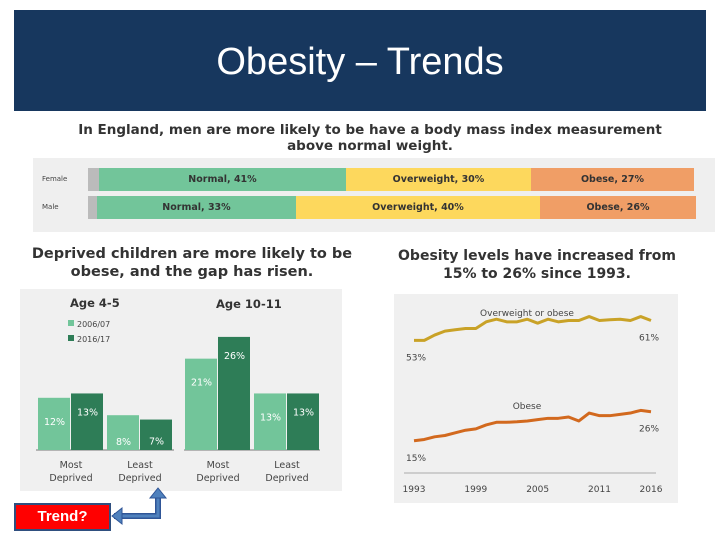 The height and width of the screenshot is (540, 720). Describe the element at coordinates (93, 324) in the screenshot. I see `legend-label: 2006/07` at that location.